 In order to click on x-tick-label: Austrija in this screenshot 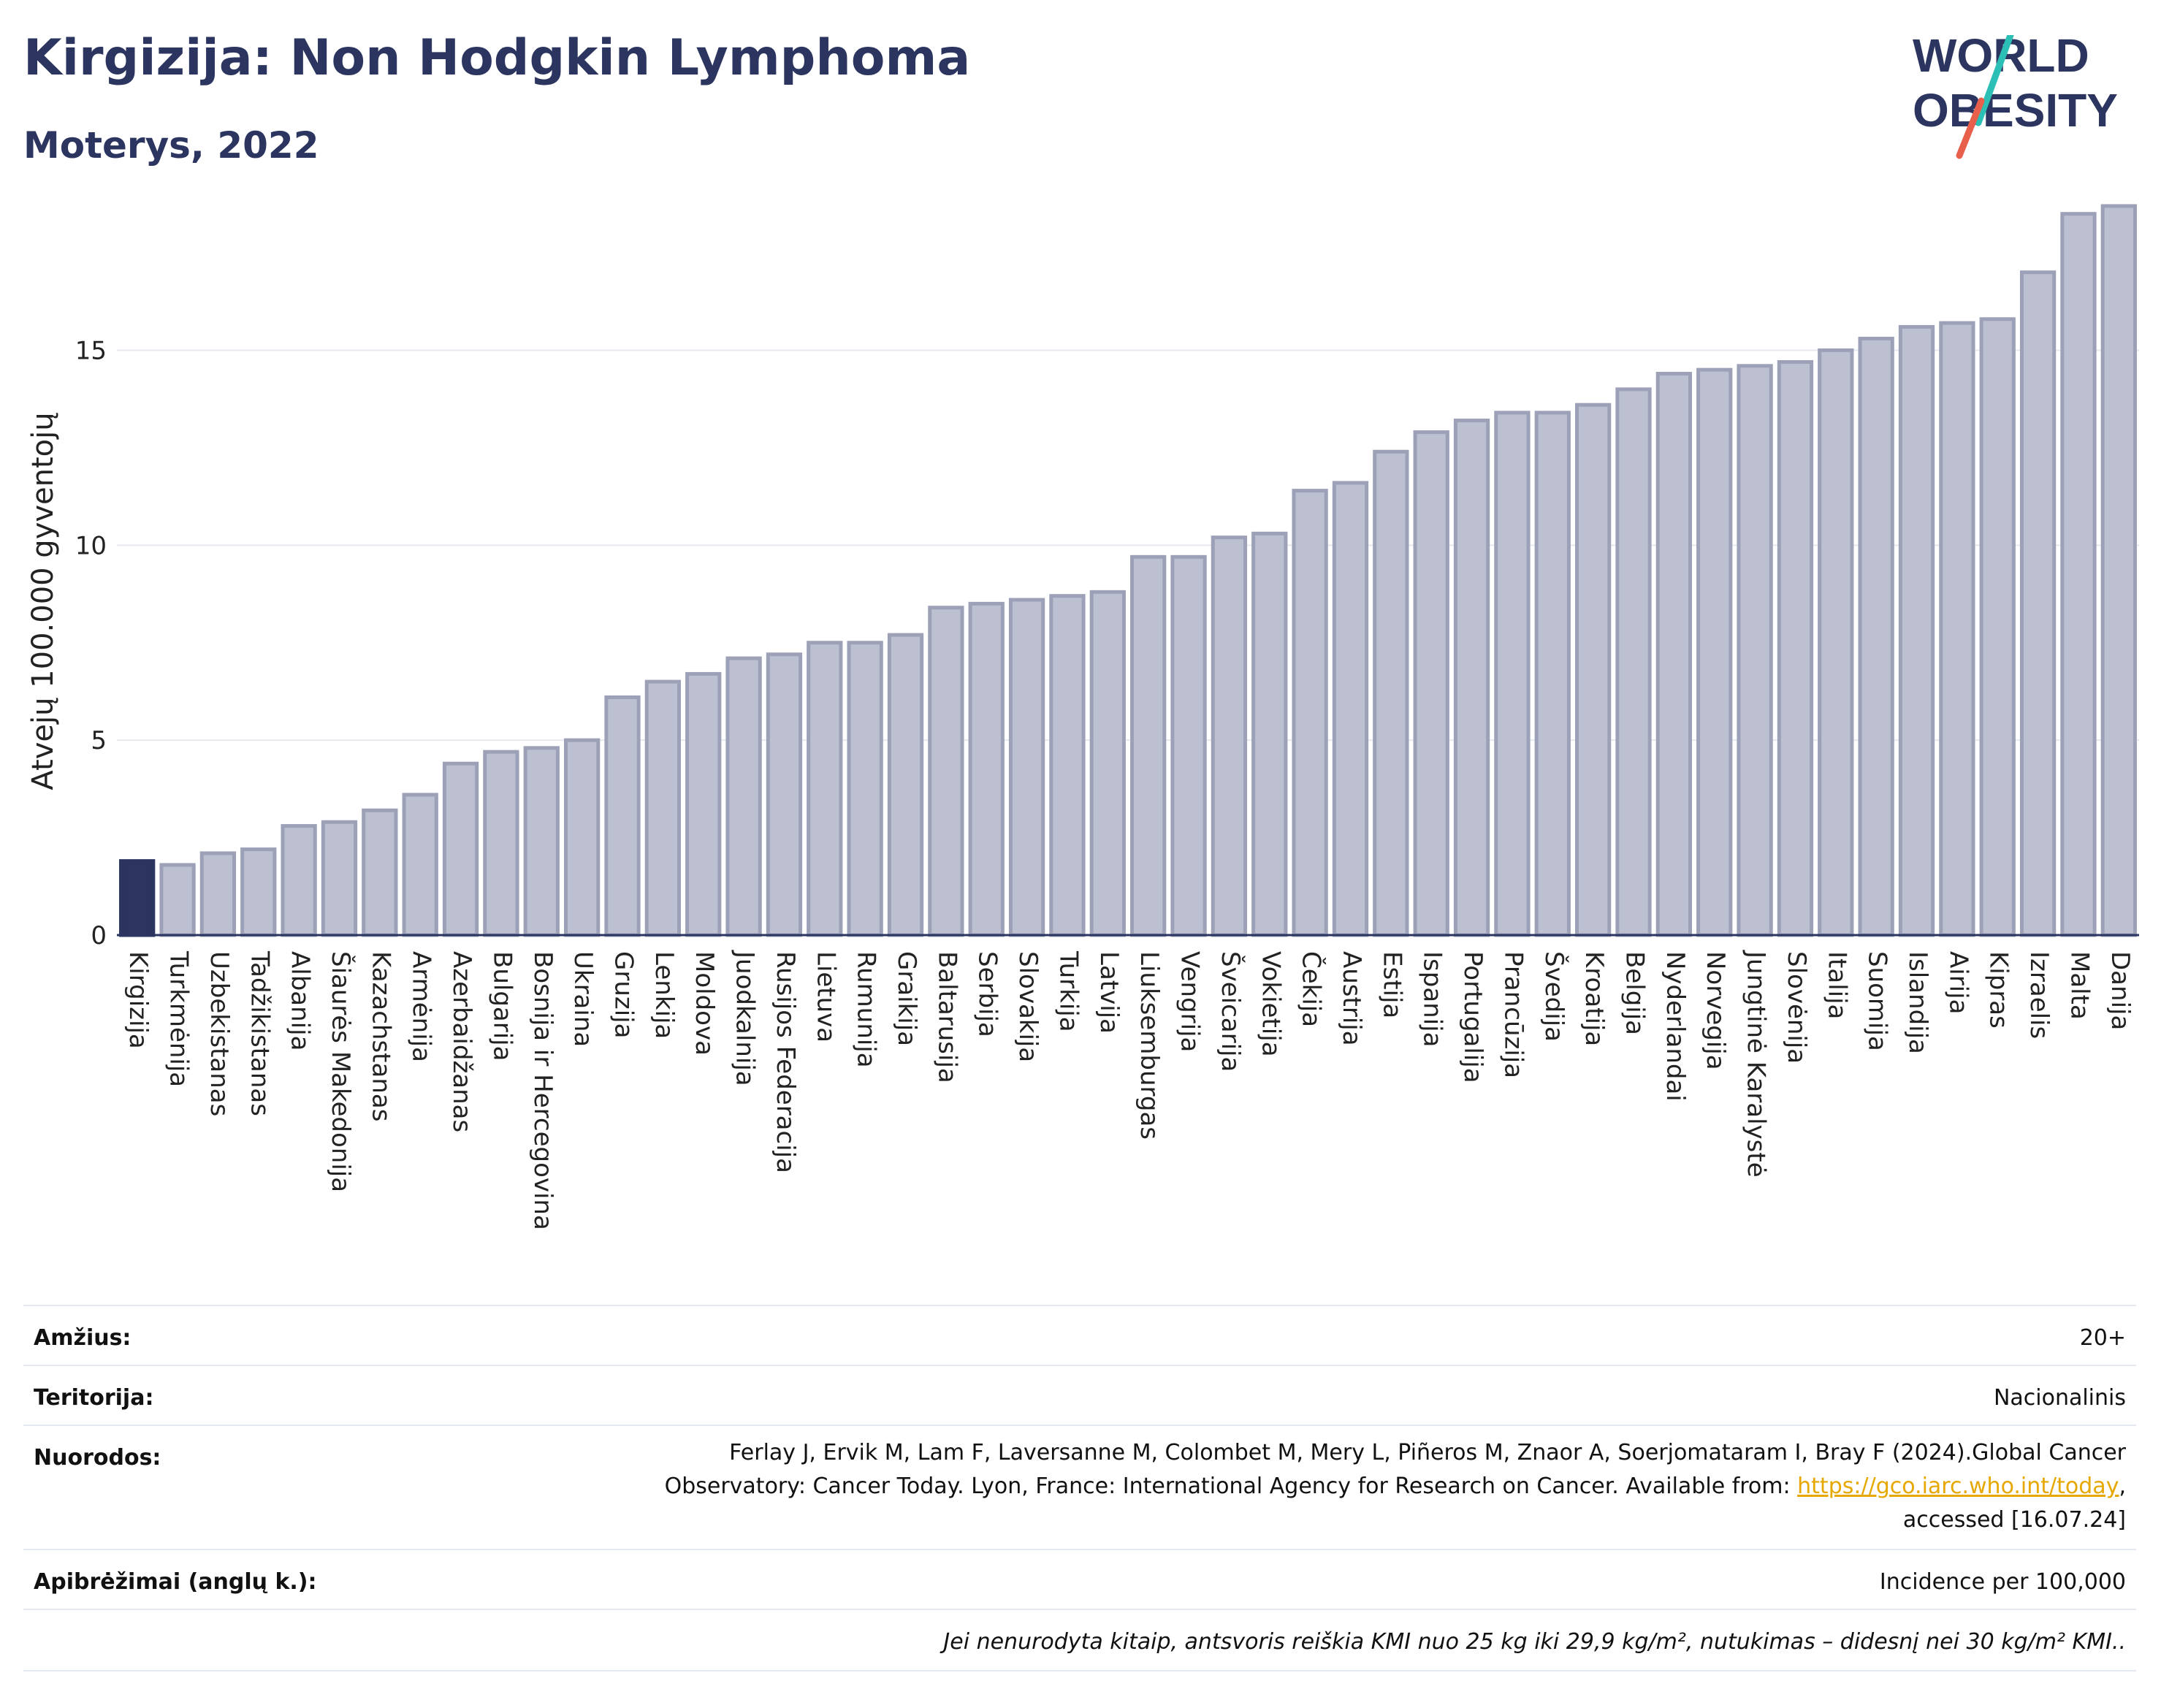, I will do `click(1351, 998)`.